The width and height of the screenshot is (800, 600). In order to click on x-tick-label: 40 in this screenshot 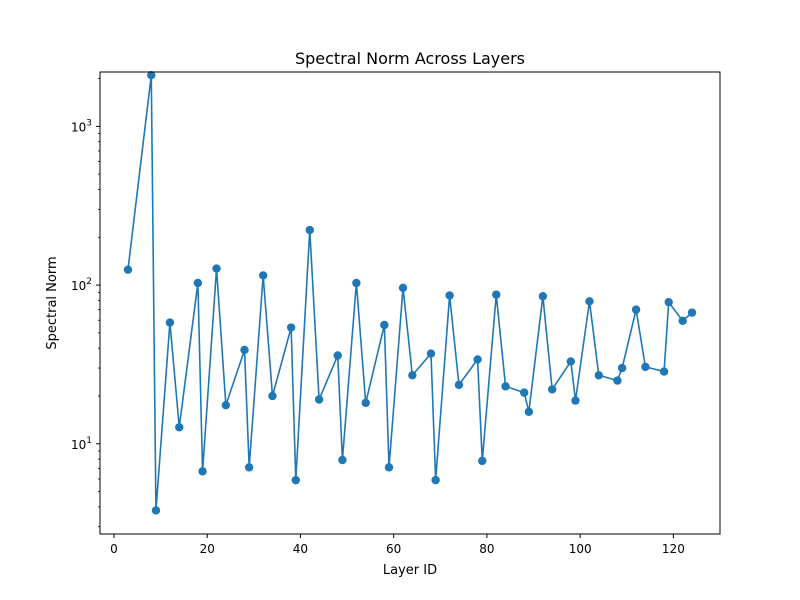, I will do `click(300, 549)`.